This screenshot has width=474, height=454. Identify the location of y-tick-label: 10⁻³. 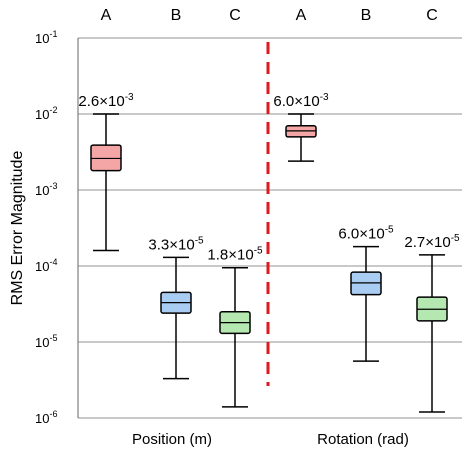
(46, 189).